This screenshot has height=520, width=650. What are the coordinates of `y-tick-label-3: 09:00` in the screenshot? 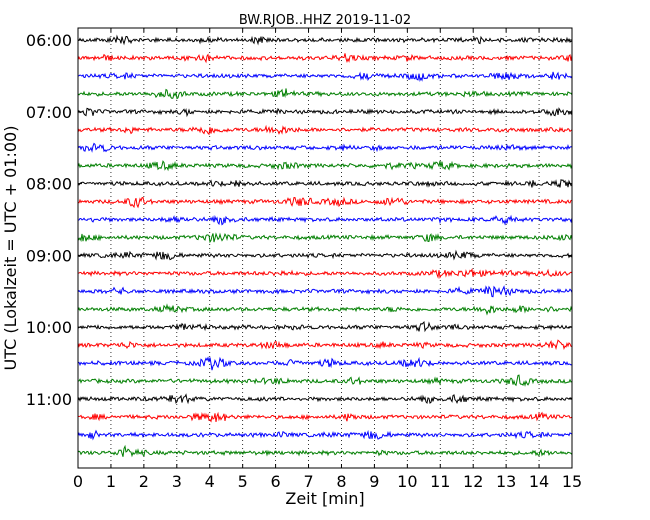 It's located at (49, 255).